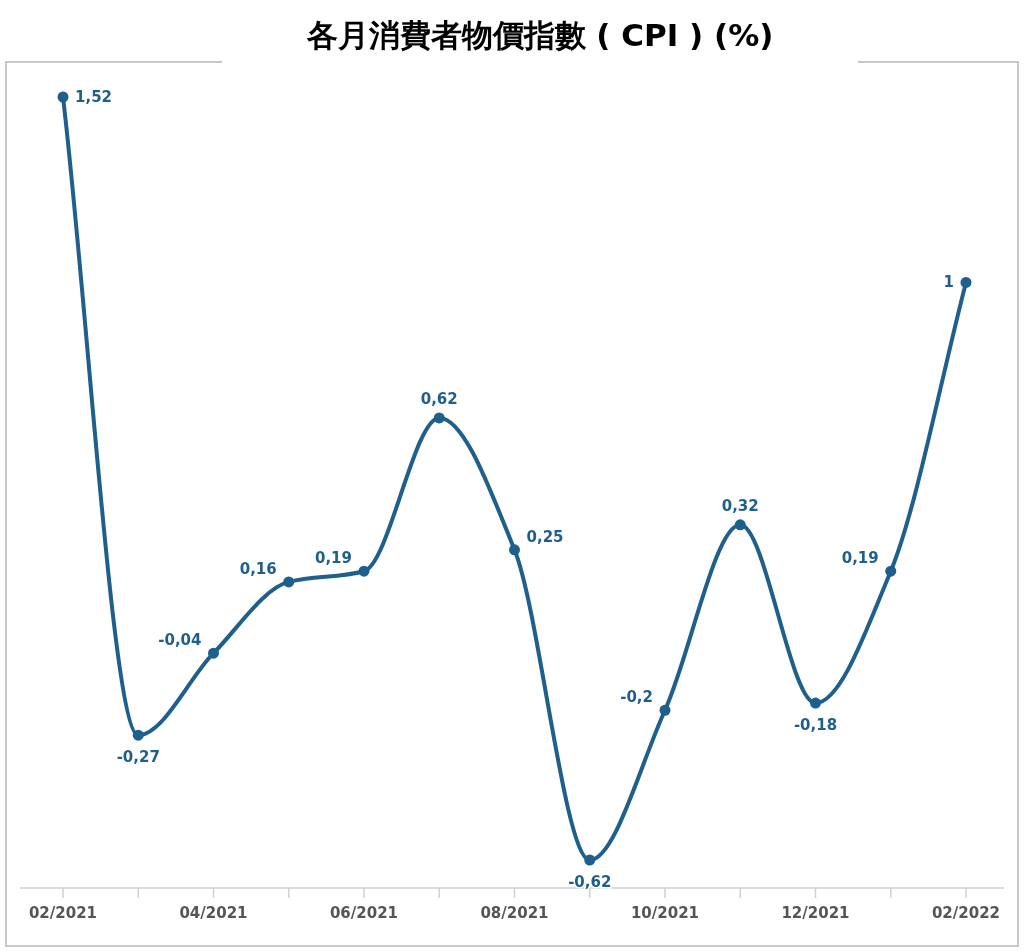 The image size is (1024, 951). I want to click on data-label: -0,62, so click(590, 882).